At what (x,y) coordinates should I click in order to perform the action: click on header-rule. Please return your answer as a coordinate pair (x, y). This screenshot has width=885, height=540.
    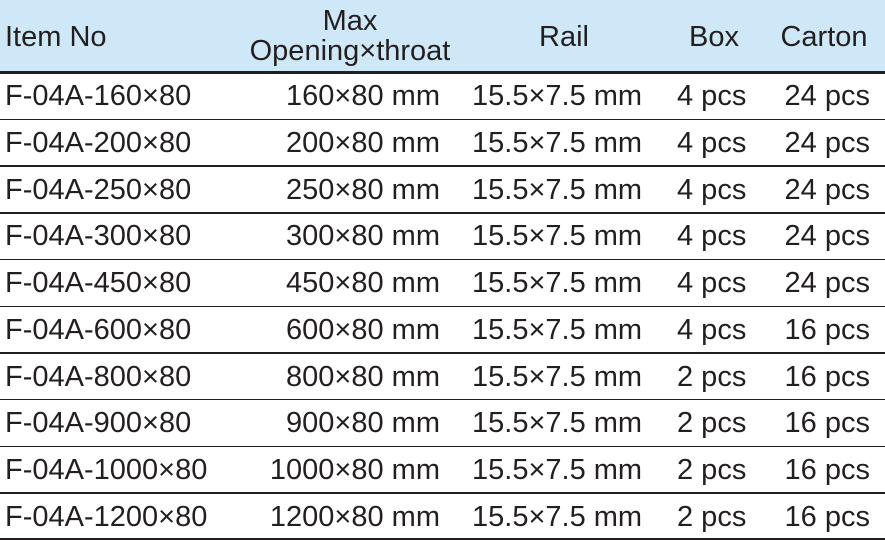
    Looking at the image, I should click on (442, 72).